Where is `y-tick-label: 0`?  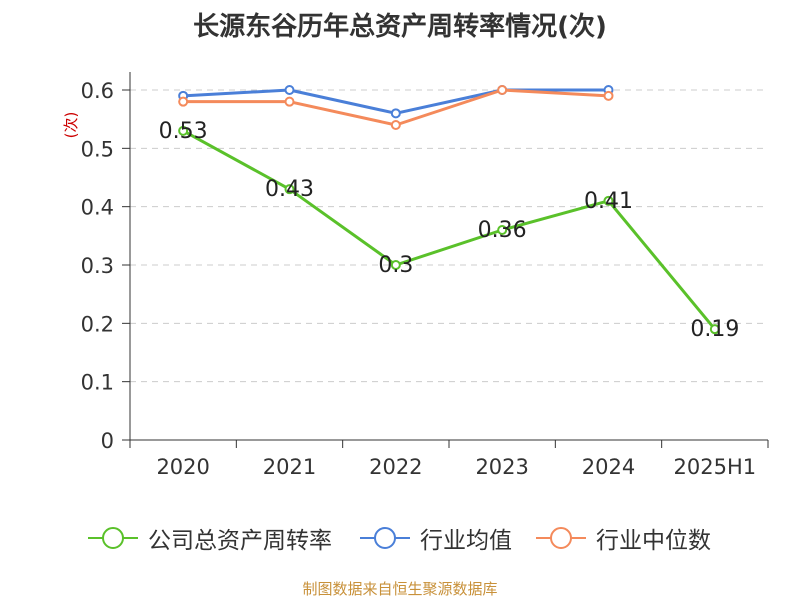
y-tick-label: 0 is located at coordinates (107, 441).